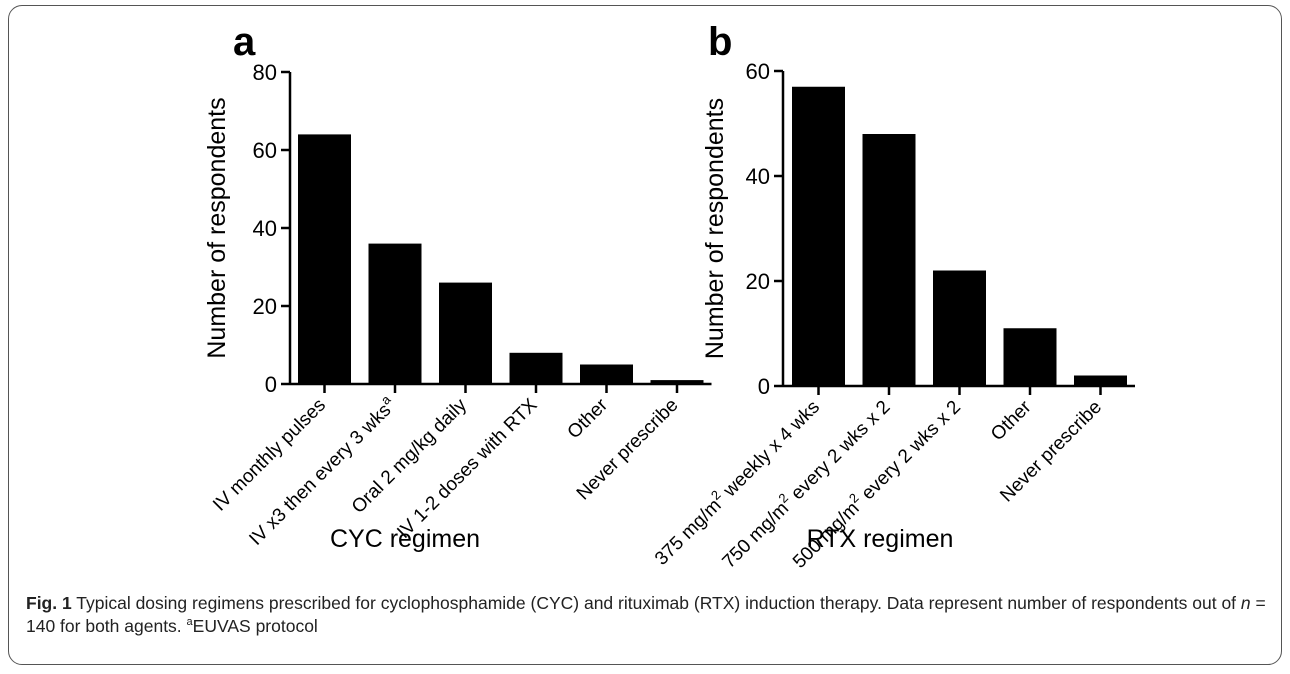 The width and height of the screenshot is (1290, 674). Describe the element at coordinates (255, 626) in the screenshot. I see `caption-footnote-text: EUVAS protocol` at that location.